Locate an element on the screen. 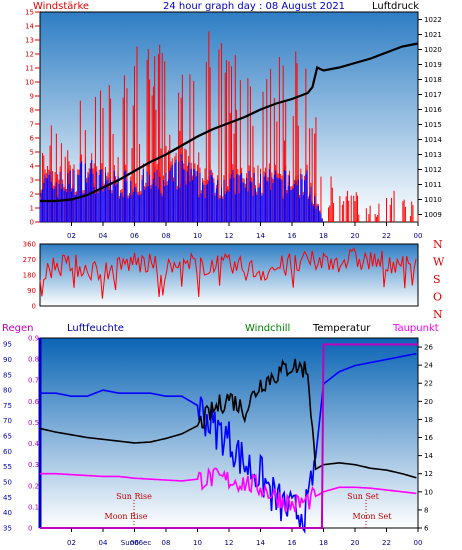  pressure-y-tick-label: 1021 is located at coordinates (433, 35).